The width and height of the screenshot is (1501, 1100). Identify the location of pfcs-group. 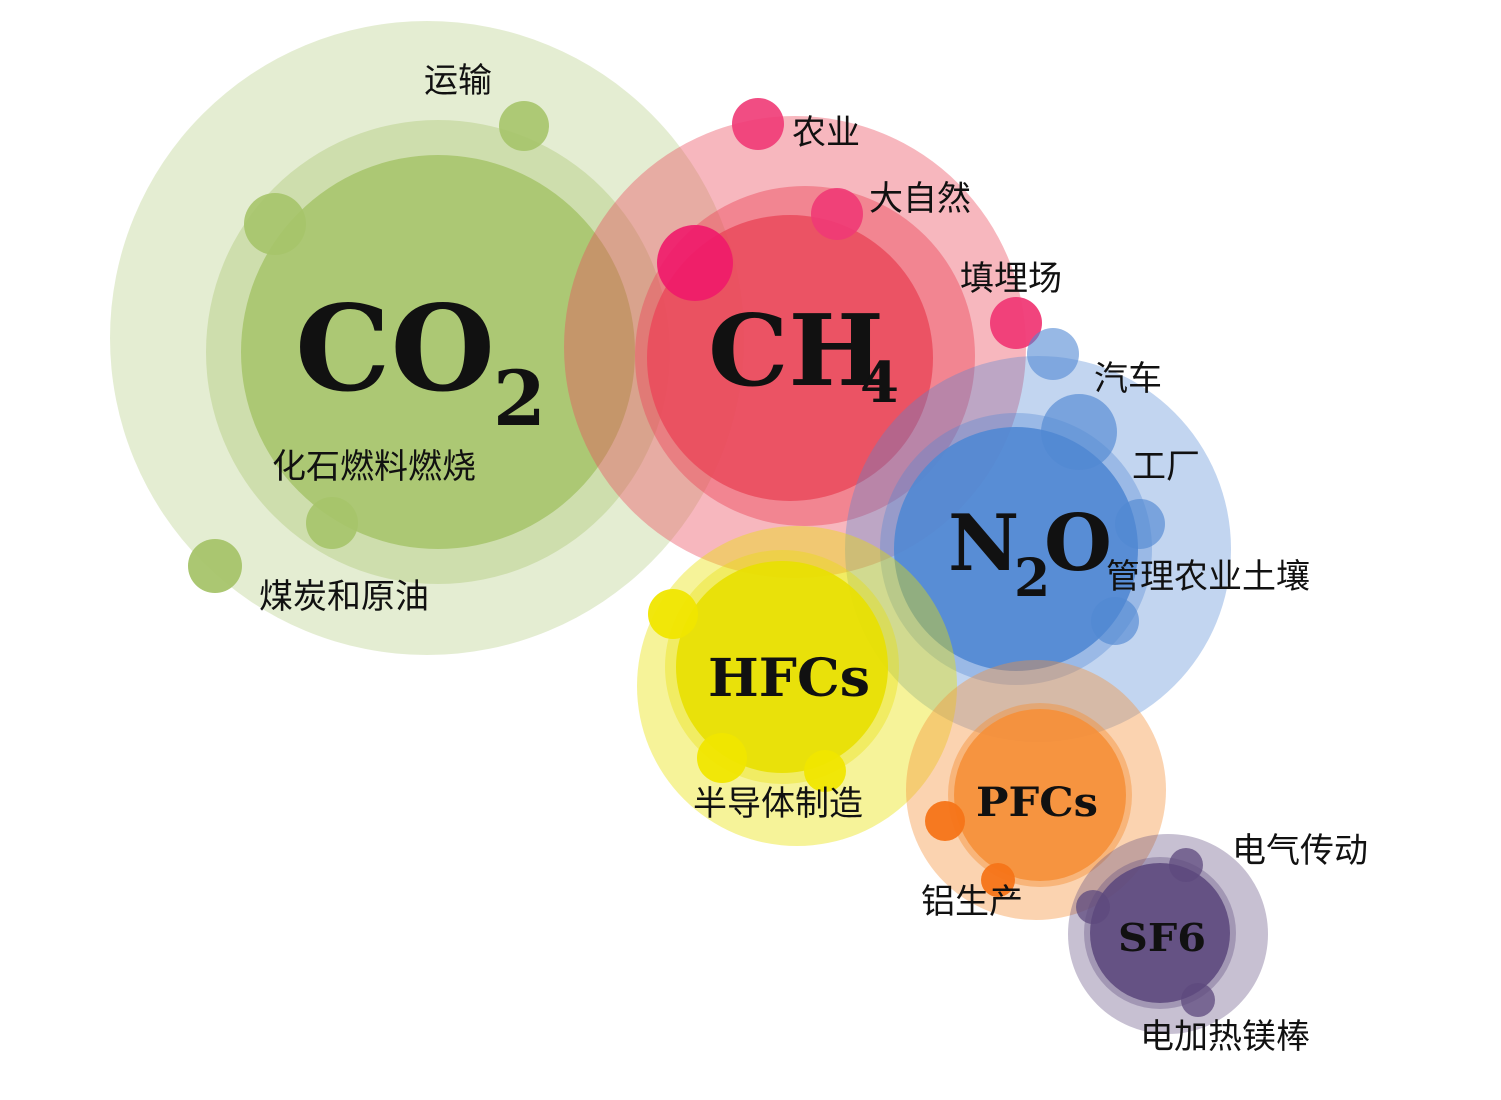
(1036, 790).